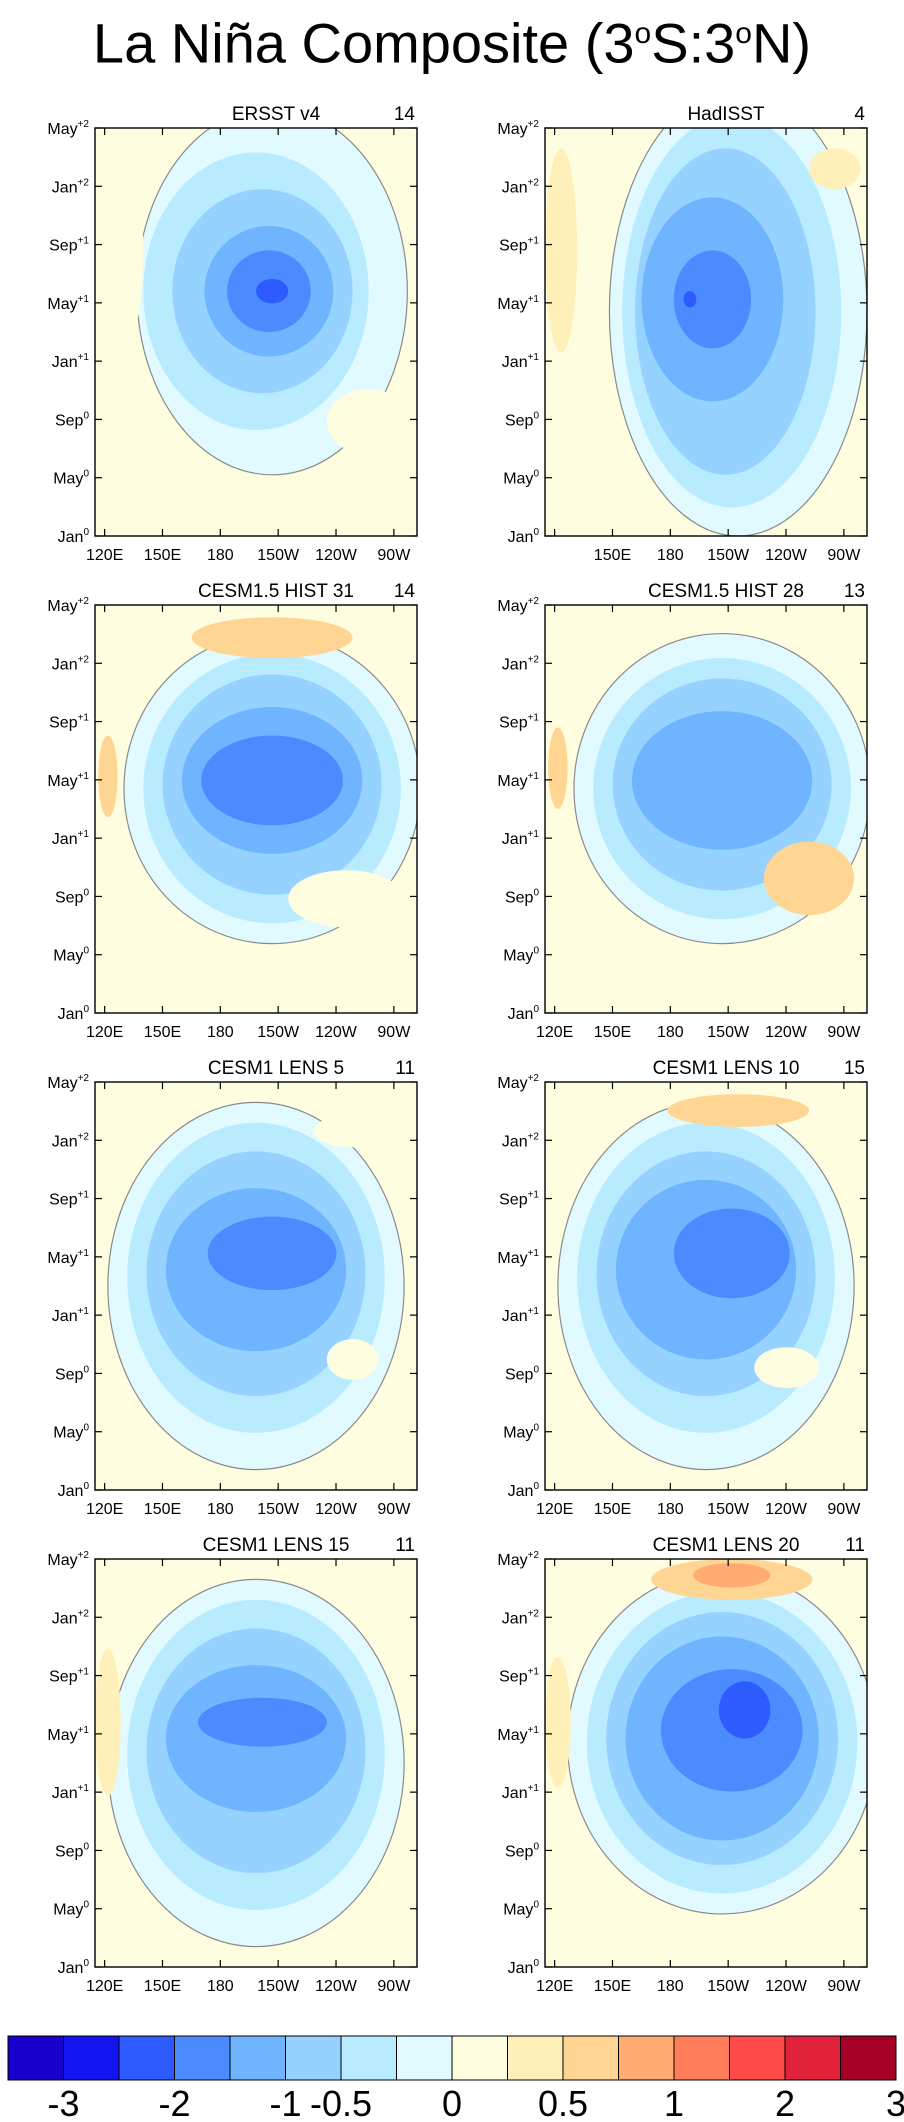  What do you see at coordinates (63, 2102) in the screenshot?
I see `colorbar-label: -3` at bounding box center [63, 2102].